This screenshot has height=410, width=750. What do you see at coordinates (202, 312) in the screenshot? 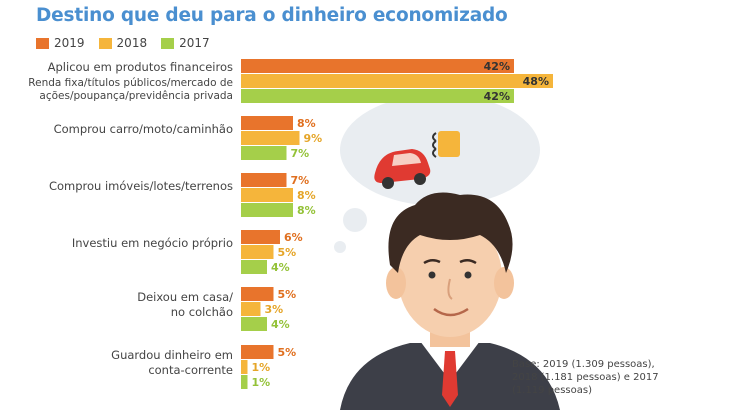
I see `category-label: no colchão` at bounding box center [202, 312].